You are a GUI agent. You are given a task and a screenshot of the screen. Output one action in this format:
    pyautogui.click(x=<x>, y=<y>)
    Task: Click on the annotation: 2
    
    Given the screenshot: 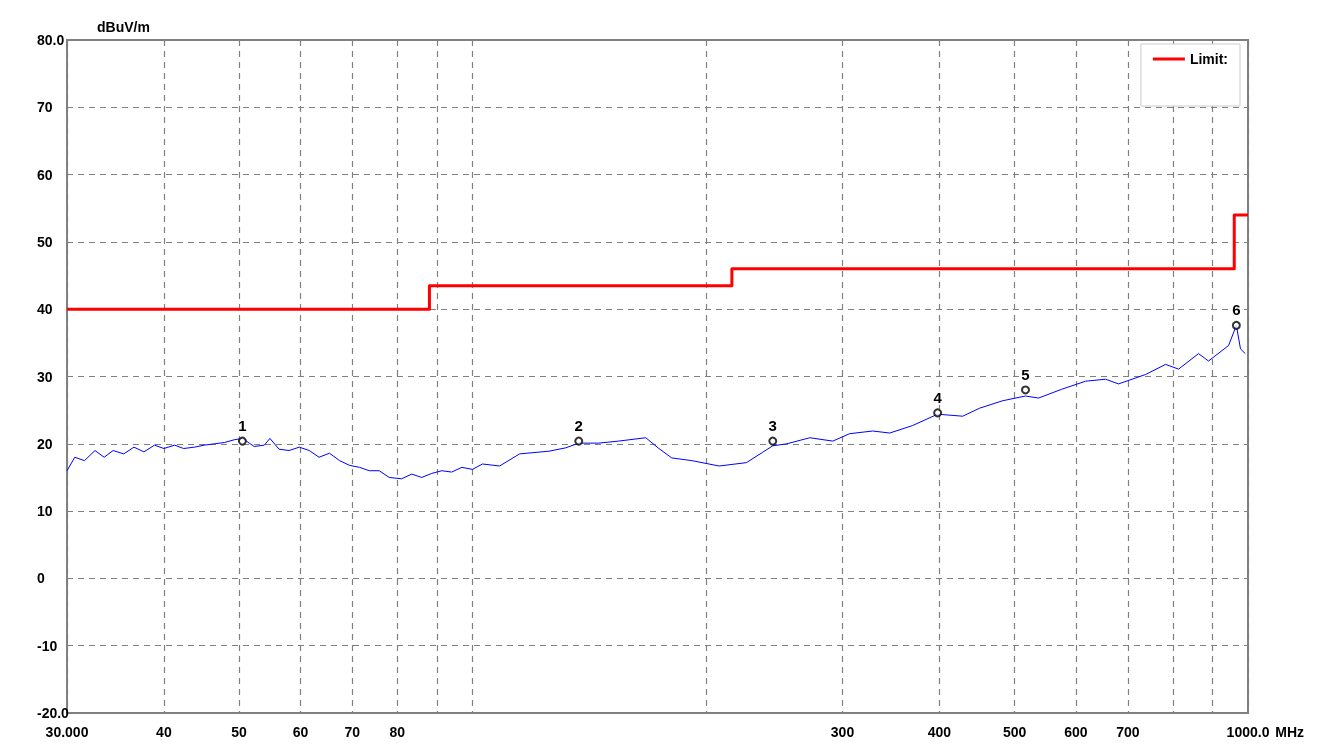 What is the action you would take?
    pyautogui.click(x=578, y=426)
    